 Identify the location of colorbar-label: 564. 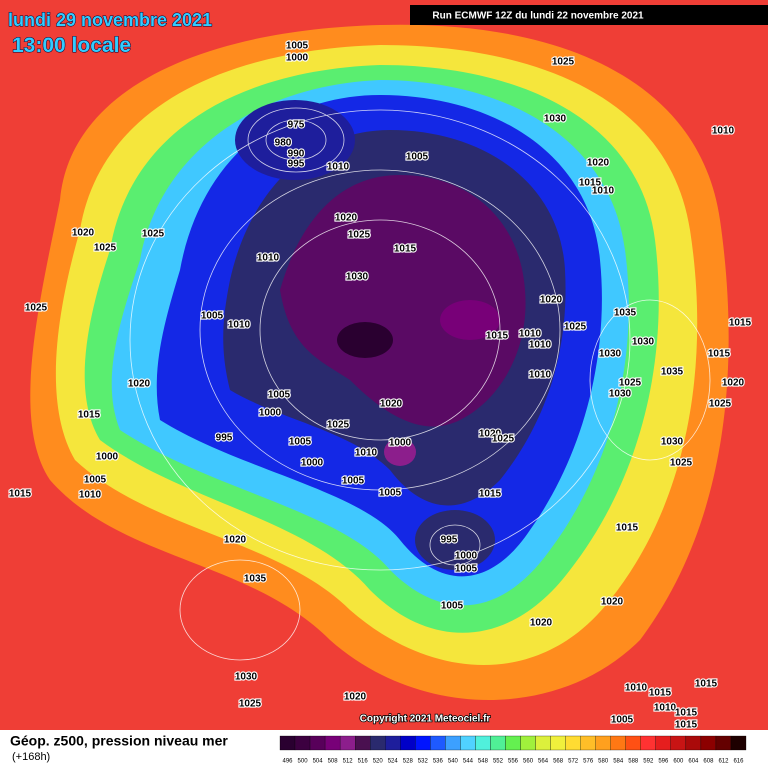
(543, 762).